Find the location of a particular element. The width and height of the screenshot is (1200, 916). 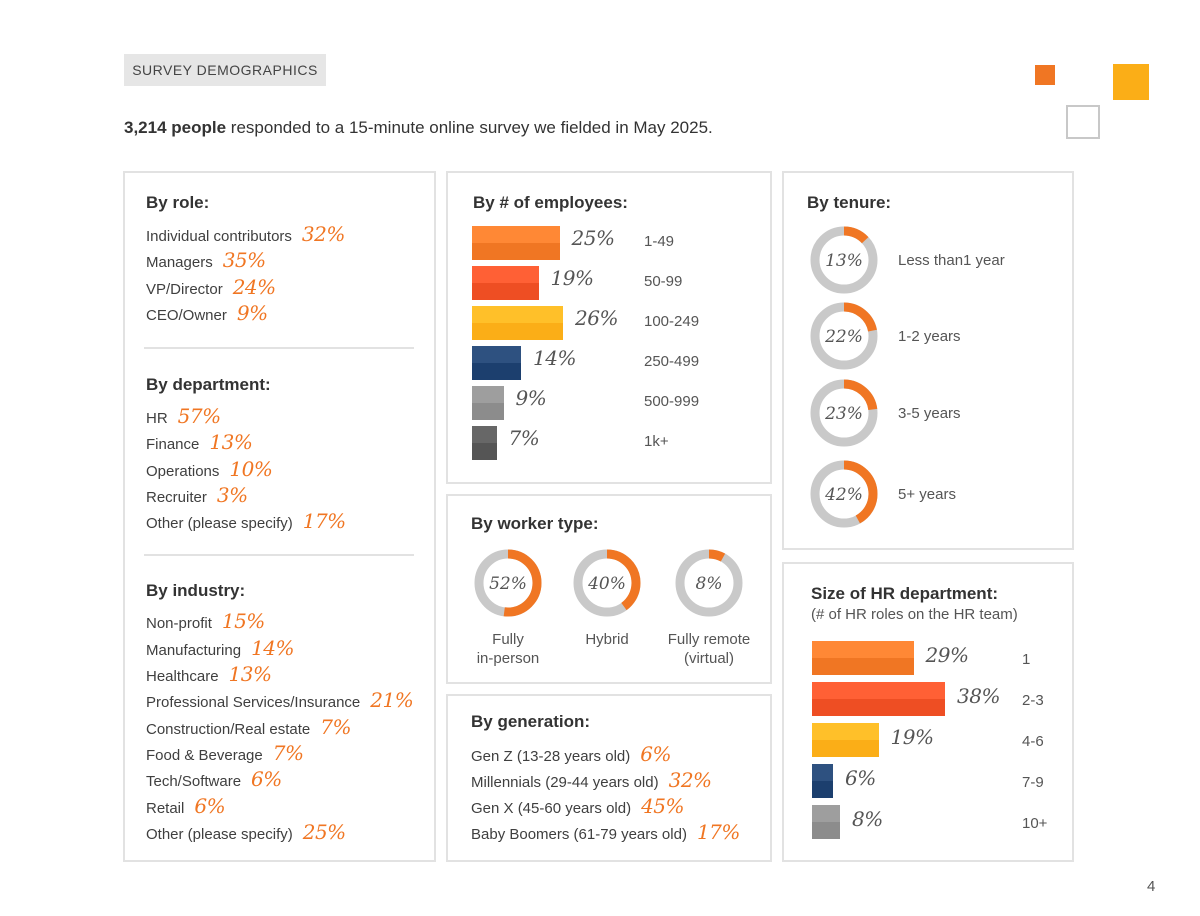

role-row: Individual contributors 32% is located at coordinates (245, 234).